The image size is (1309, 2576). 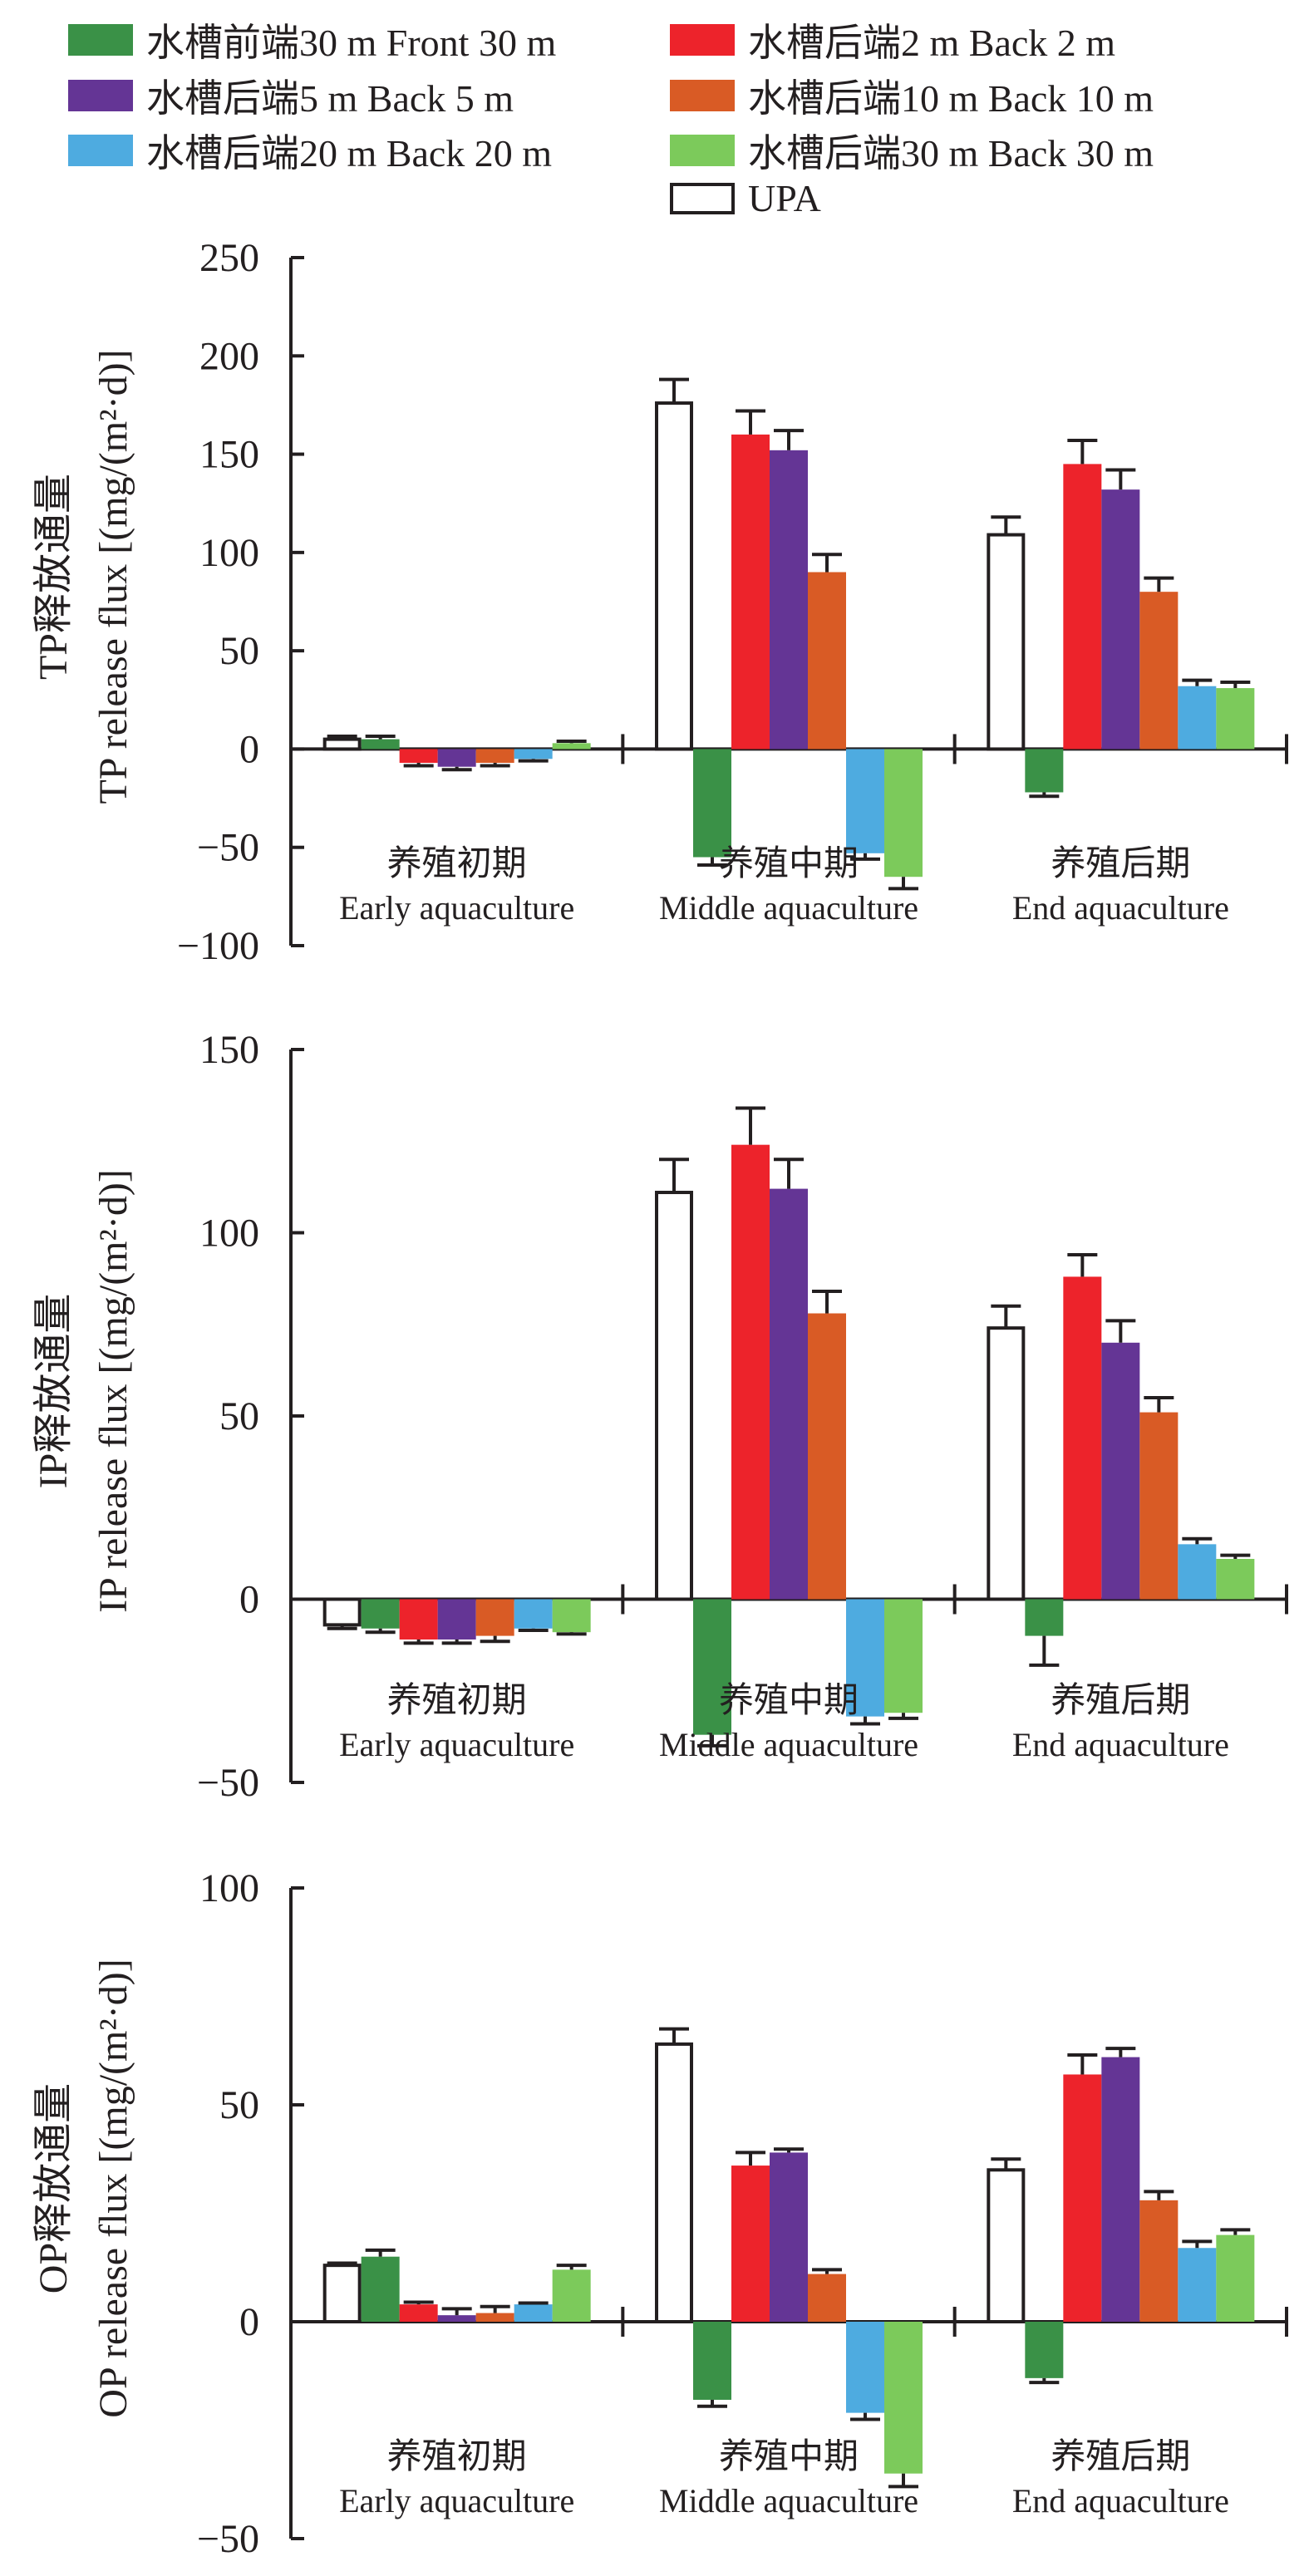 What do you see at coordinates (229, 258) in the screenshot?
I see `y-tick-label: 250` at bounding box center [229, 258].